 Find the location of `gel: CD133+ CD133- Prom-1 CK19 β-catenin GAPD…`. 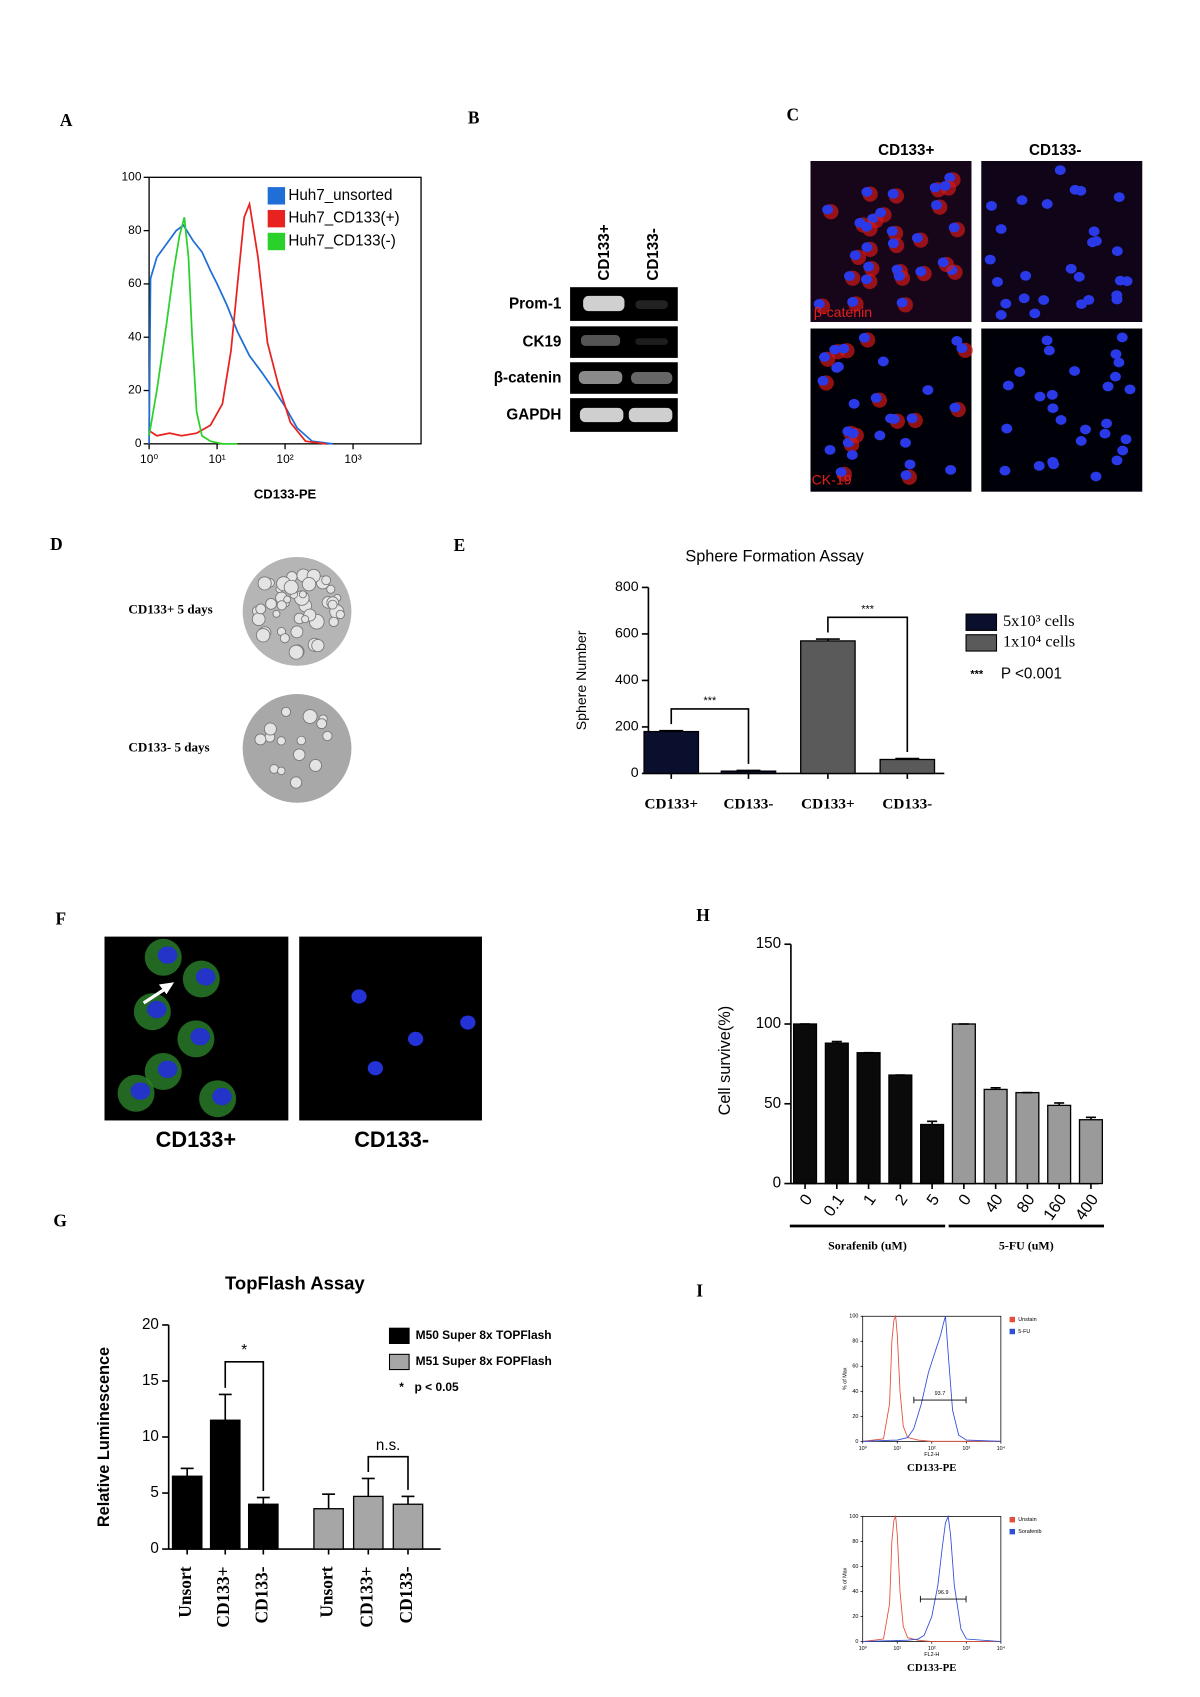

gel: CD133+ CD133- Prom-1 CK19 β-catenin GAPD… is located at coordinates (586, 328).